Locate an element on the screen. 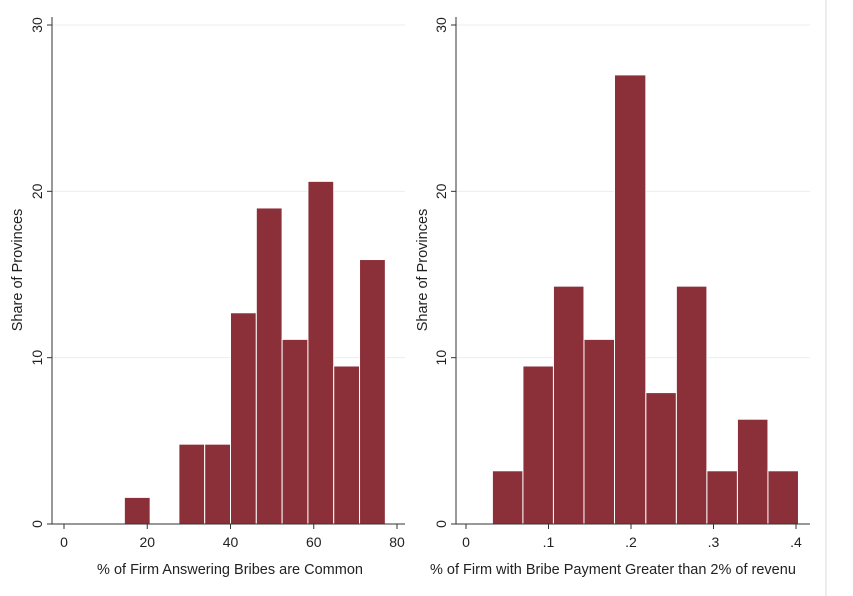 The height and width of the screenshot is (596, 853). x-tick-label: 40 is located at coordinates (231, 542).